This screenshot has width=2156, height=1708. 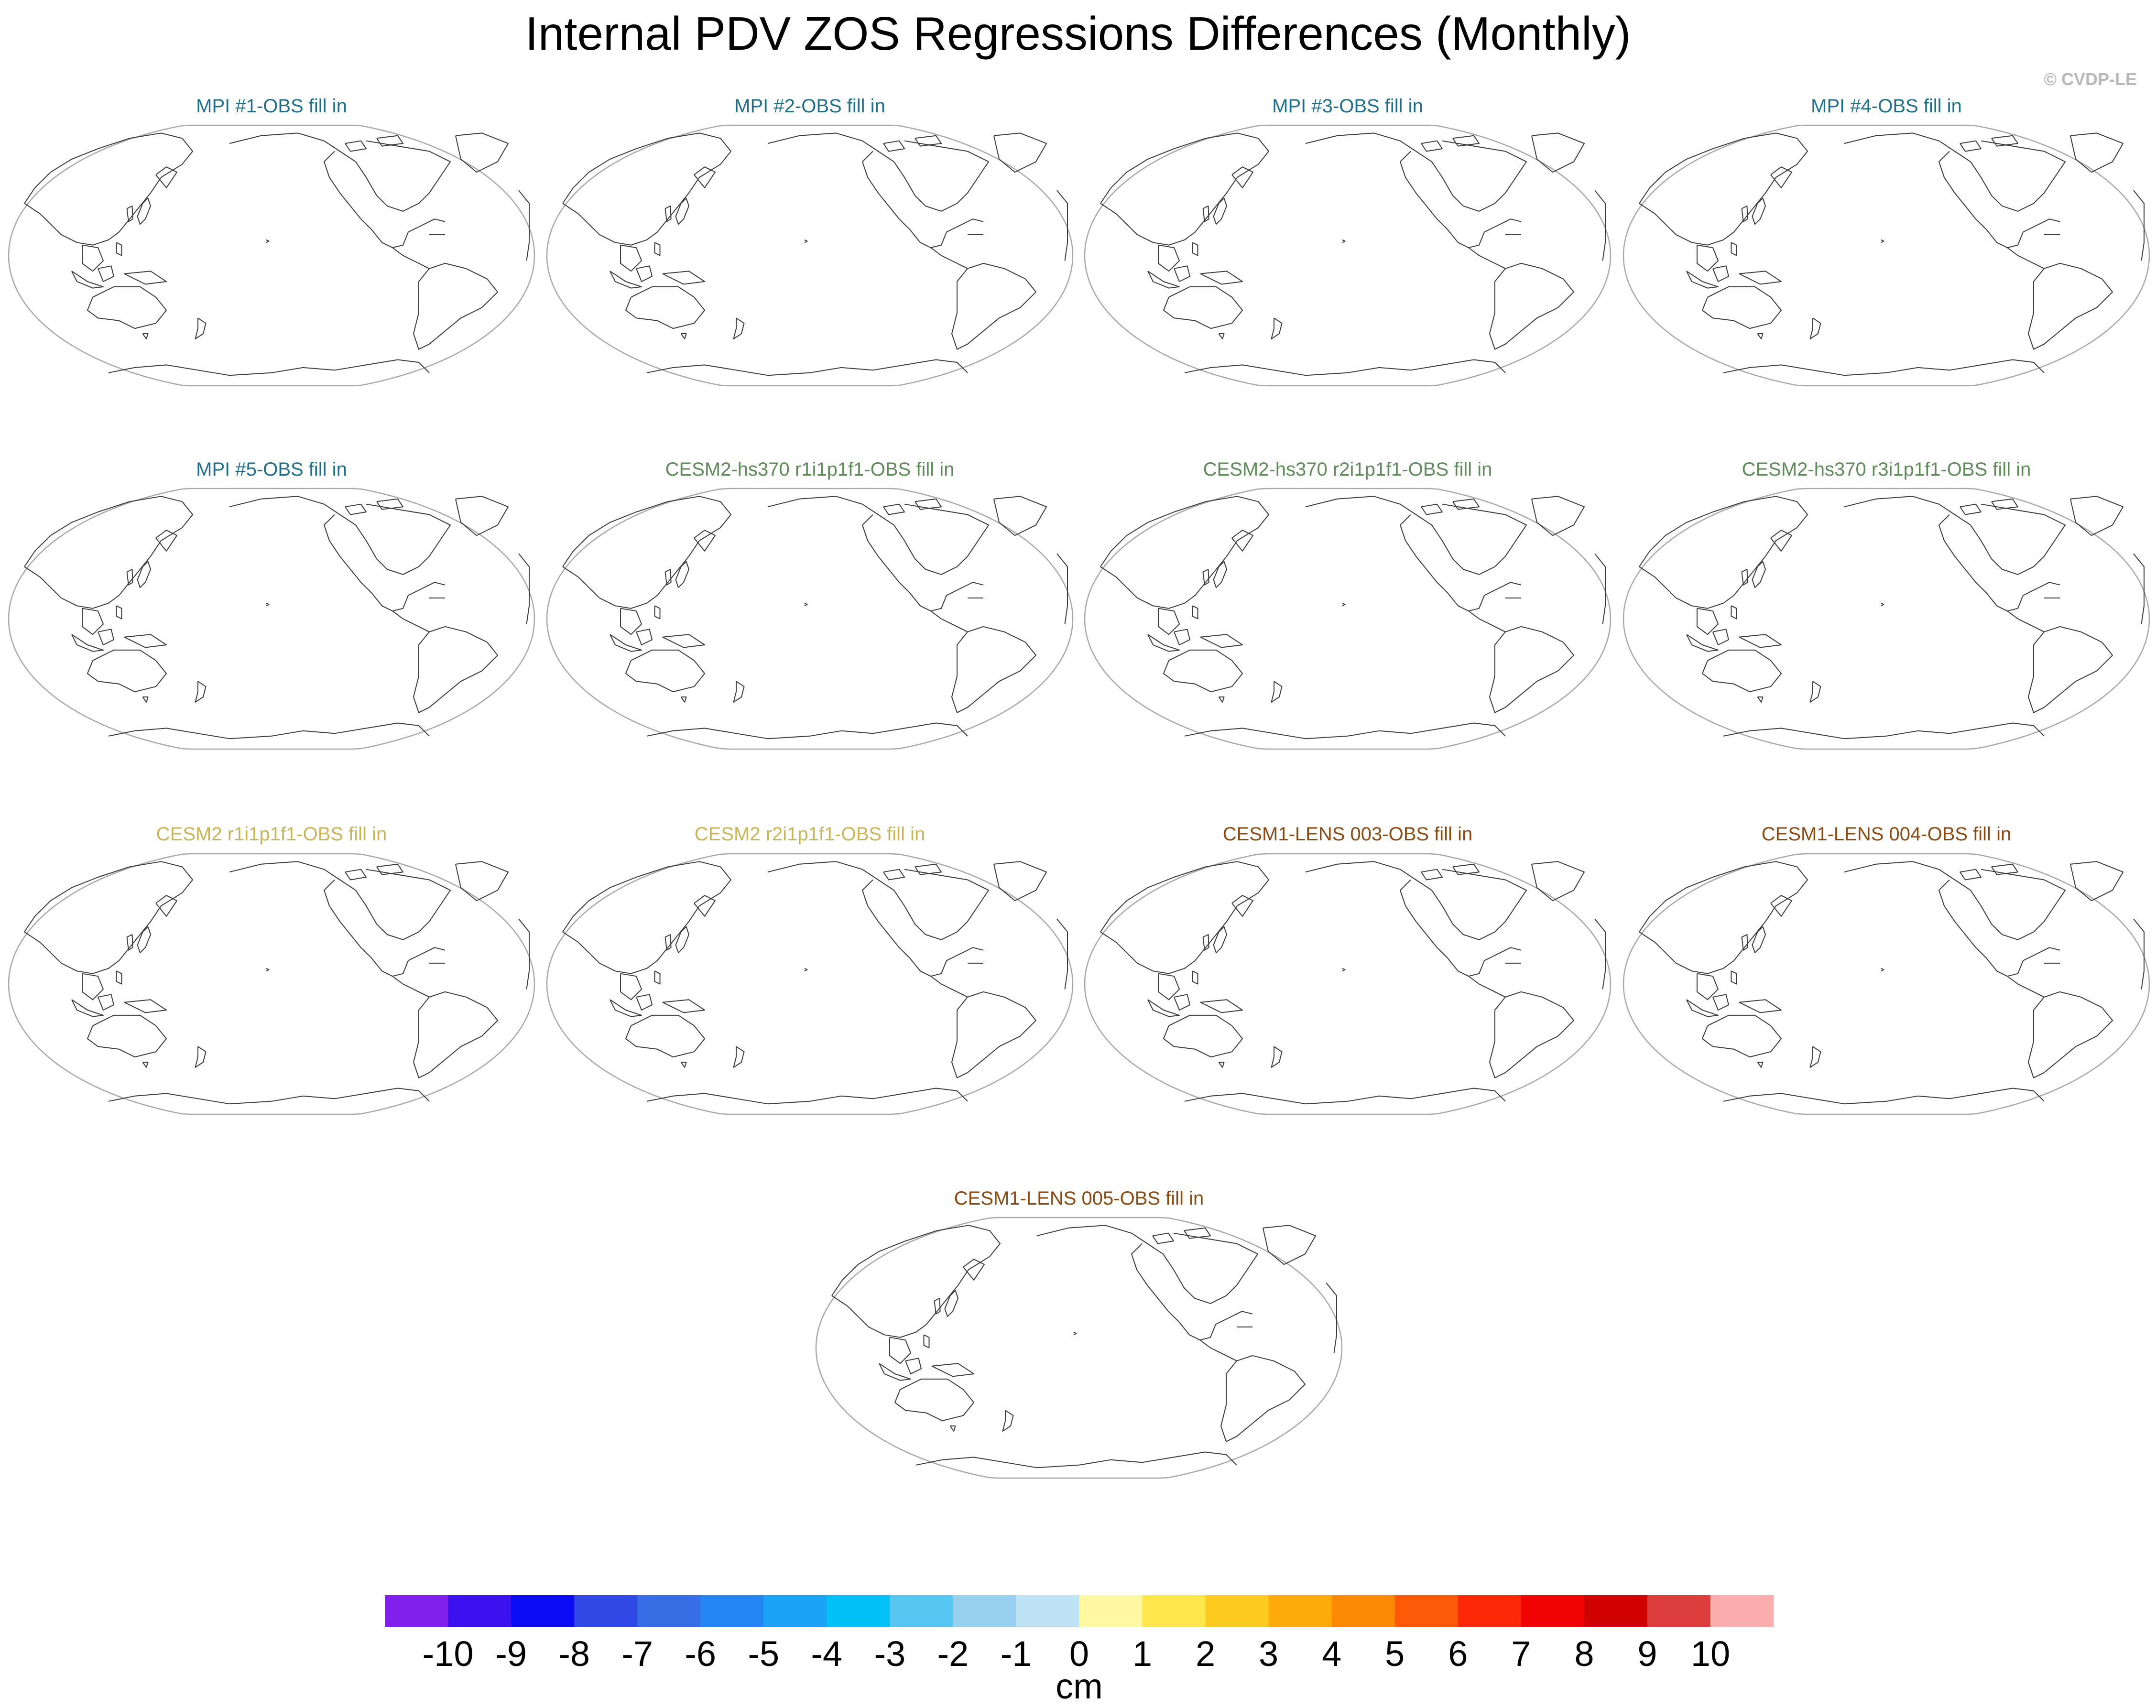 I want to click on colorbar-tick-label: -3, so click(x=889, y=1654).